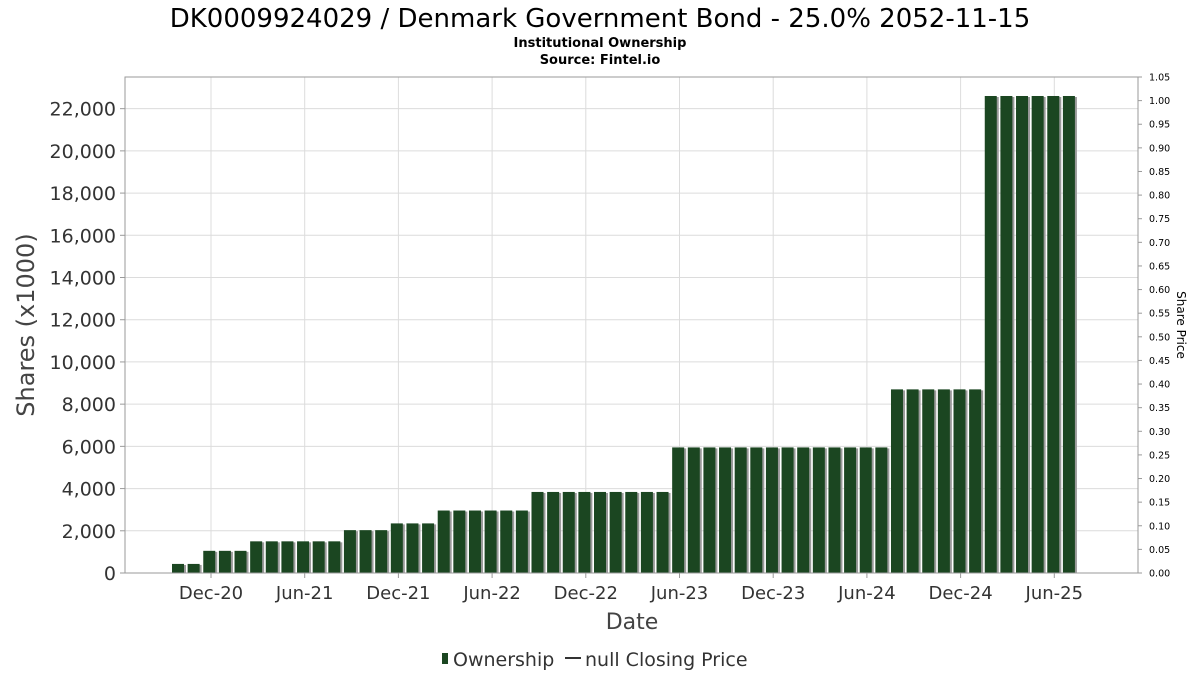 This screenshot has height=675, width=1200. Describe the element at coordinates (1159, 78) in the screenshot. I see `right-tick-label: 1.05` at that location.